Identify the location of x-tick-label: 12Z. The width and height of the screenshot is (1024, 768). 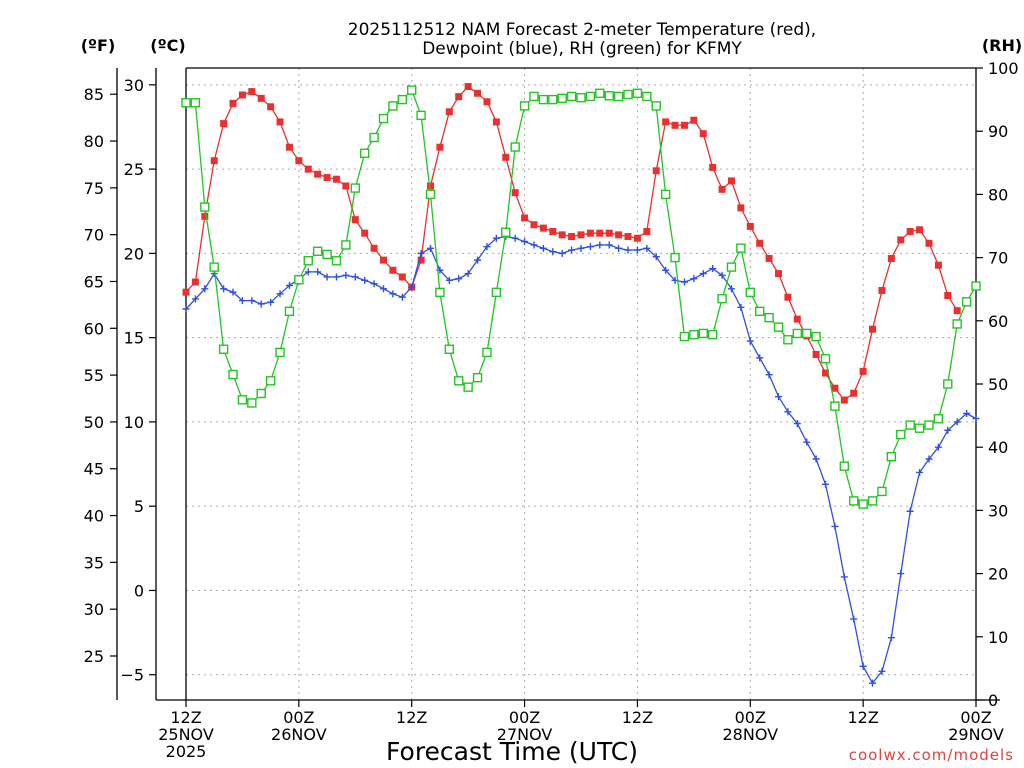
(637, 717).